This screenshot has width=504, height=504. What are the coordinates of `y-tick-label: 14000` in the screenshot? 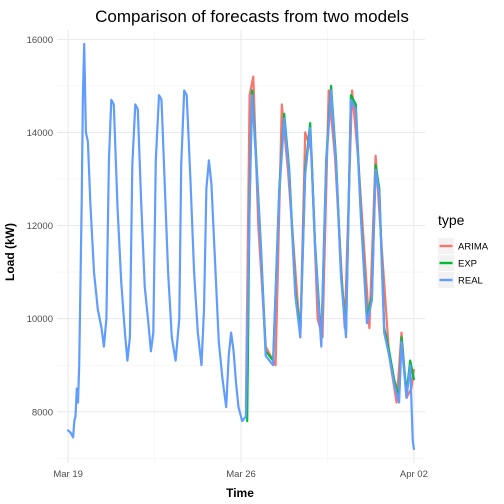 It's located at (40, 133).